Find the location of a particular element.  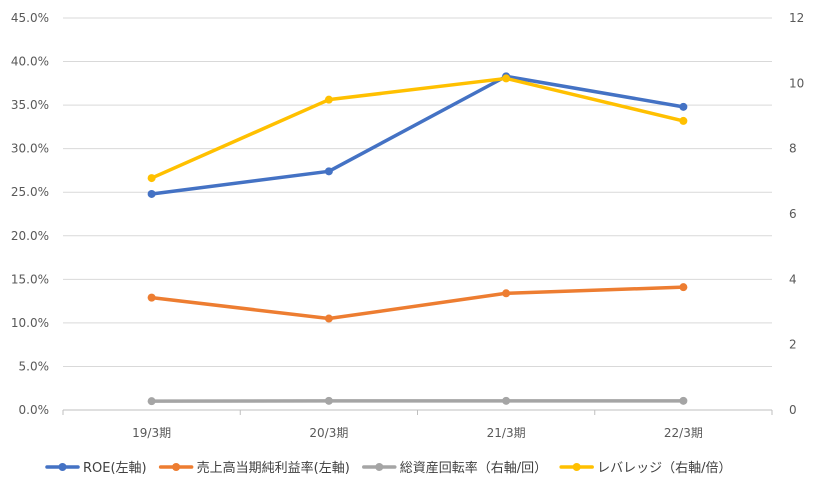

left-y-tick-label: 30.0% is located at coordinates (30, 149).